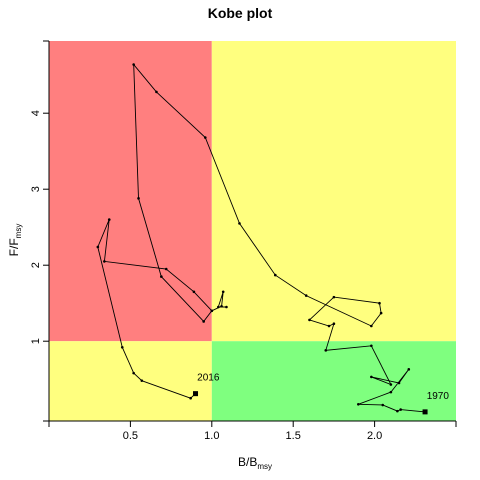 The height and width of the screenshot is (480, 480). Describe the element at coordinates (240, 13) in the screenshot. I see `chart-title: Kobe plot` at that location.